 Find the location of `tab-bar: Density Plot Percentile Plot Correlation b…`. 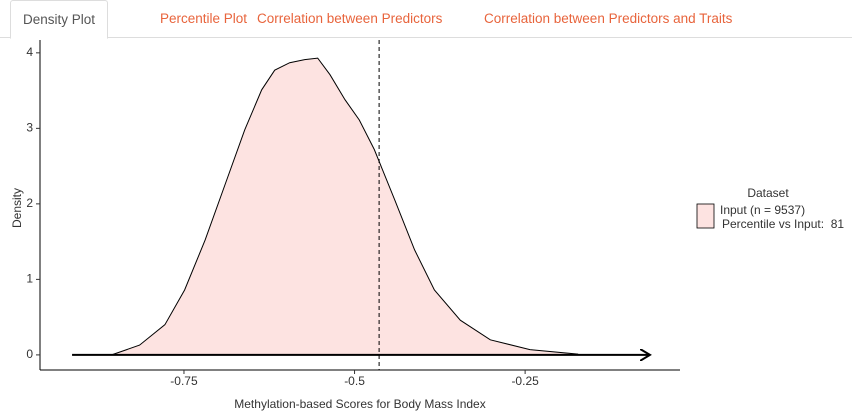

tab-bar: Density Plot Percentile Plot Correlation b… is located at coordinates (426, 19).